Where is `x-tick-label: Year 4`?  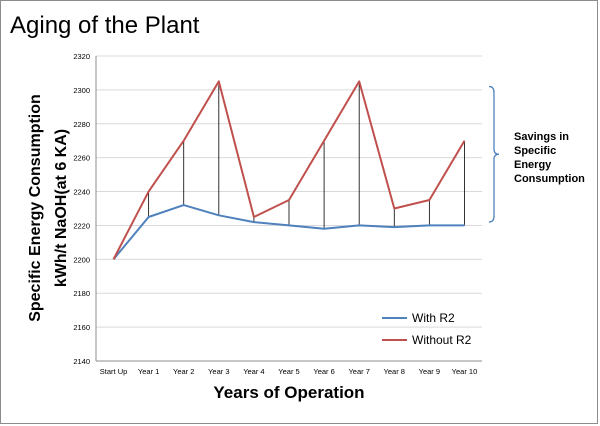
x-tick-label: Year 4 is located at coordinates (253, 371).